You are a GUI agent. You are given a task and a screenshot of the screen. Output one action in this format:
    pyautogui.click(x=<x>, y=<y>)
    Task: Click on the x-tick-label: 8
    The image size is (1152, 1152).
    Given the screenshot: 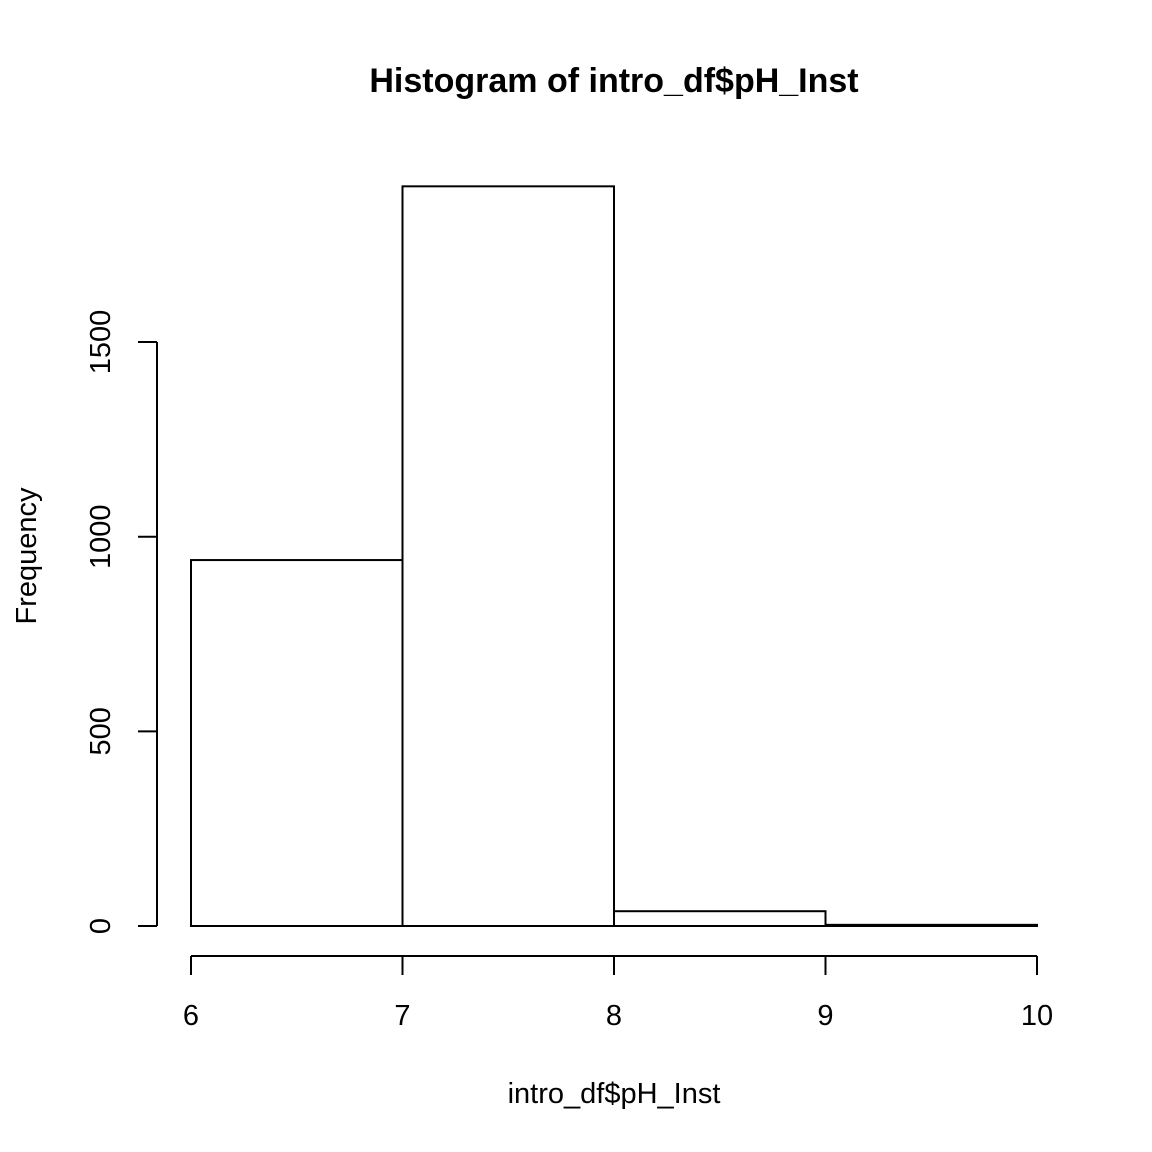 What is the action you would take?
    pyautogui.click(x=614, y=1016)
    